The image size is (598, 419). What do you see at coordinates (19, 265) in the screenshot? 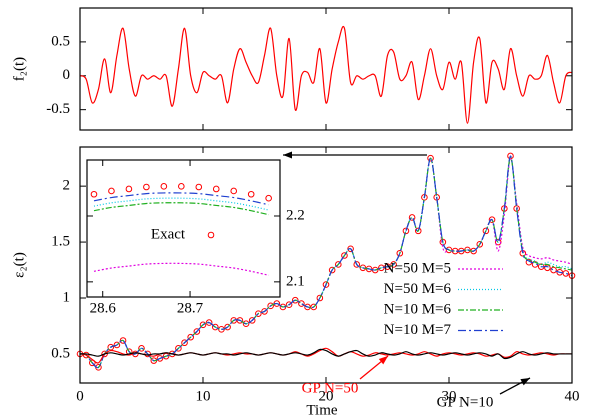
I see `y-axis-label: ε₂(t)` at bounding box center [19, 265].